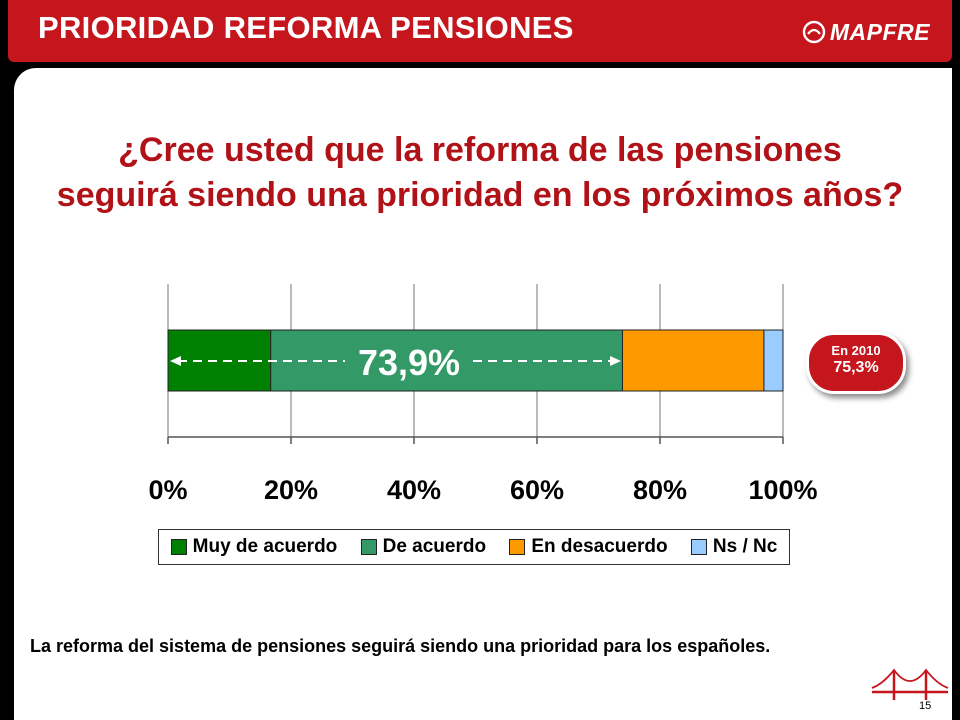 This screenshot has height=720, width=960. I want to click on bar-en-desacuerdo, so click(693, 360).